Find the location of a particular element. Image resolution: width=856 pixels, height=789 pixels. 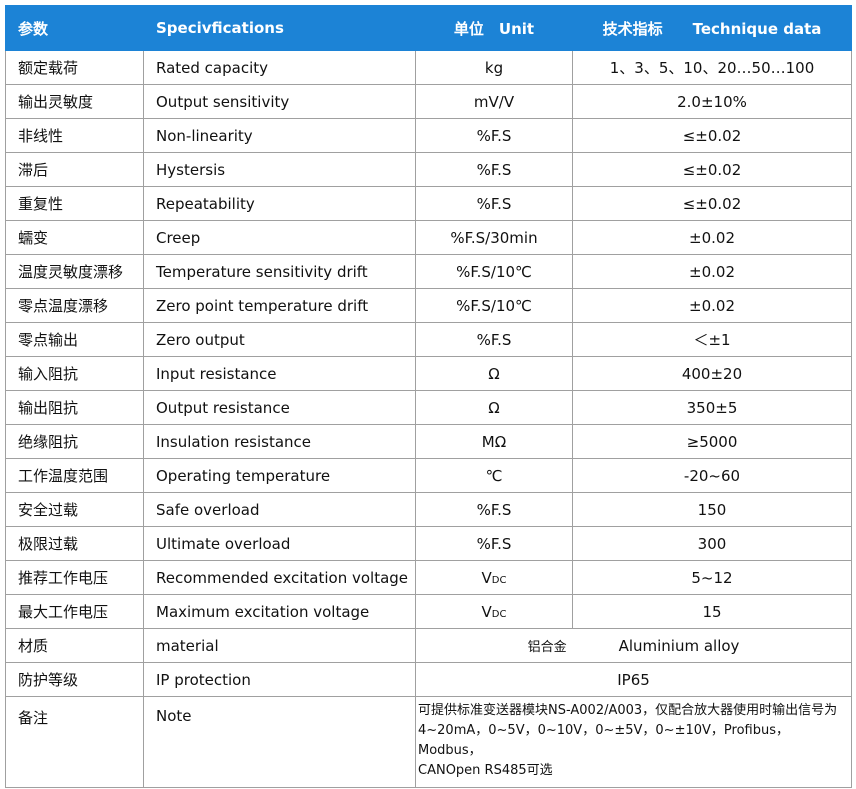

cell: 蠕变 is located at coordinates (74, 237).